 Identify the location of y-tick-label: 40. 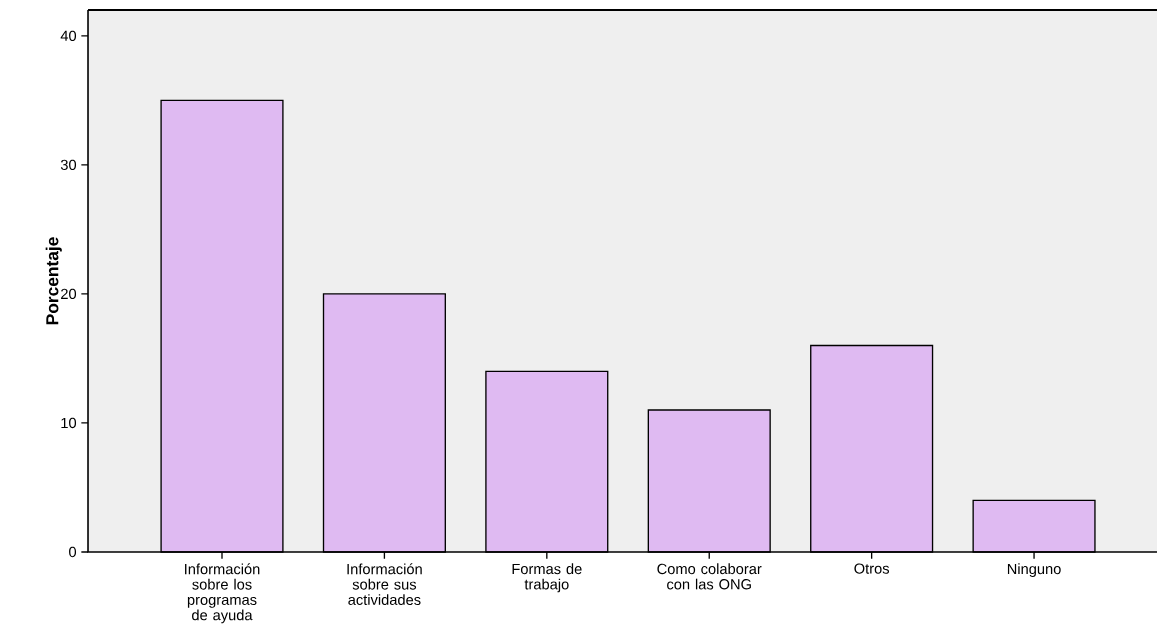
(68, 35).